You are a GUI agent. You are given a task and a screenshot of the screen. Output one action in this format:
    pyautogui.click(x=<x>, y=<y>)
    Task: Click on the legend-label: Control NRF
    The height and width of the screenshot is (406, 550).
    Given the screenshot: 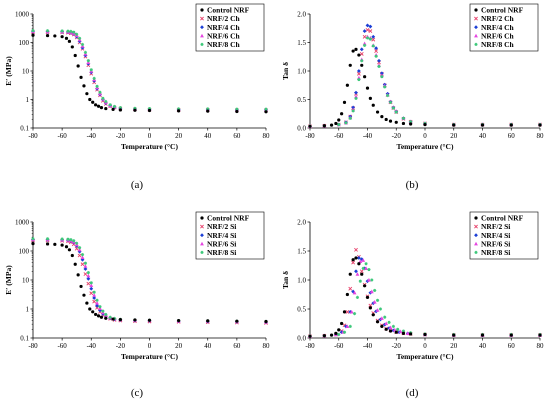 What is the action you would take?
    pyautogui.click(x=228, y=10)
    